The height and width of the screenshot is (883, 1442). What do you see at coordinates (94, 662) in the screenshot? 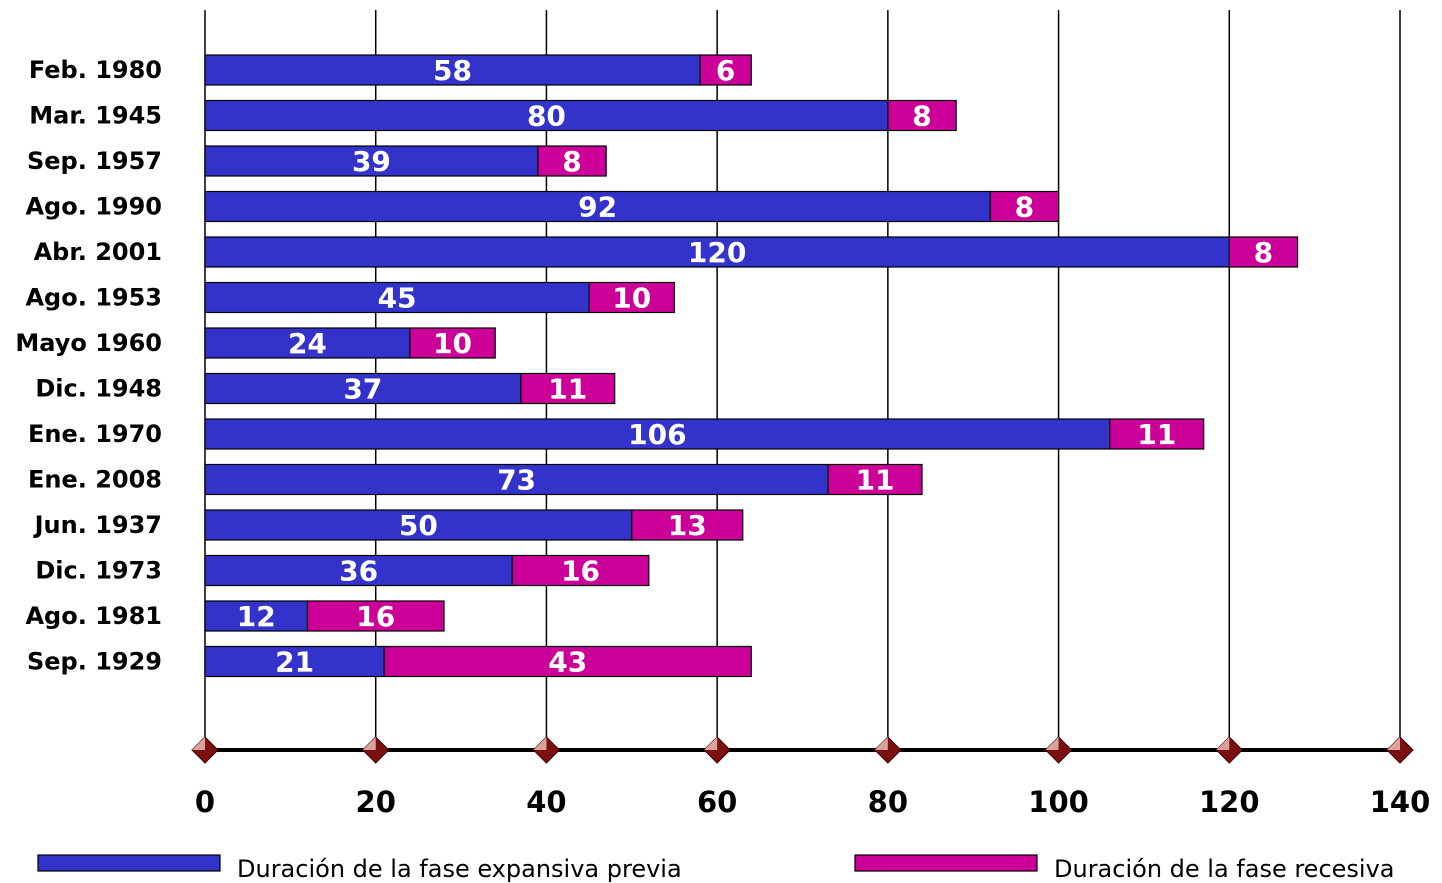
I see `category-label: Sep. 1929` at bounding box center [94, 662].